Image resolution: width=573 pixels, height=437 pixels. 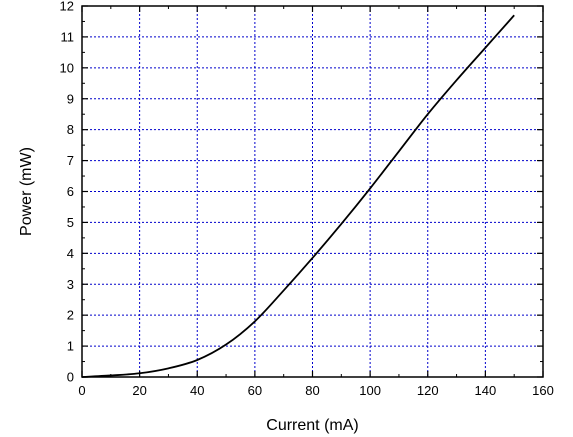 I want to click on x-tick-label: 140, so click(x=486, y=390).